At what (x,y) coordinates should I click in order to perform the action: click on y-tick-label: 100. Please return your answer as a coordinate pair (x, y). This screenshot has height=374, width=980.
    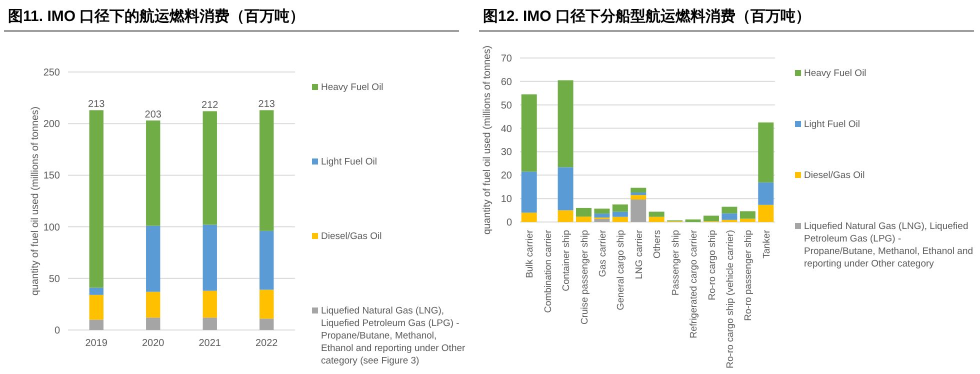
    Looking at the image, I should click on (51, 228).